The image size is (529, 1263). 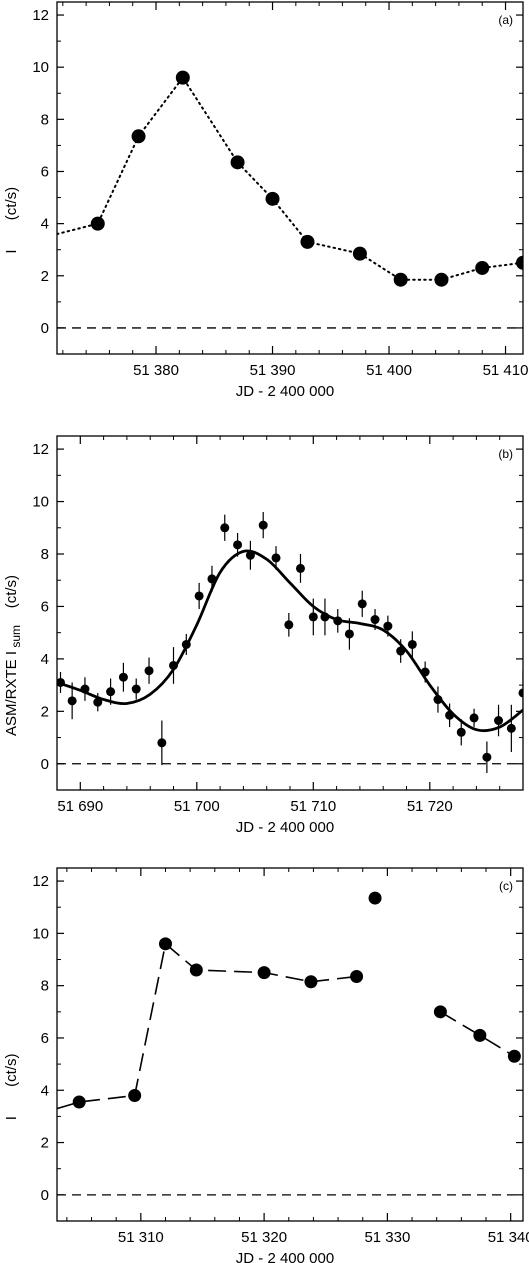 I want to click on panel-label: (a), so click(x=505, y=20).